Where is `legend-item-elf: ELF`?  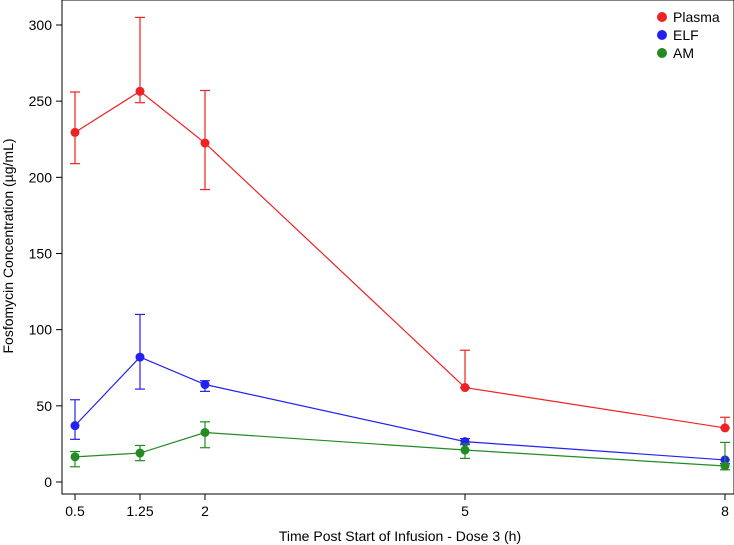
legend-item-elf: ELF is located at coordinates (678, 35).